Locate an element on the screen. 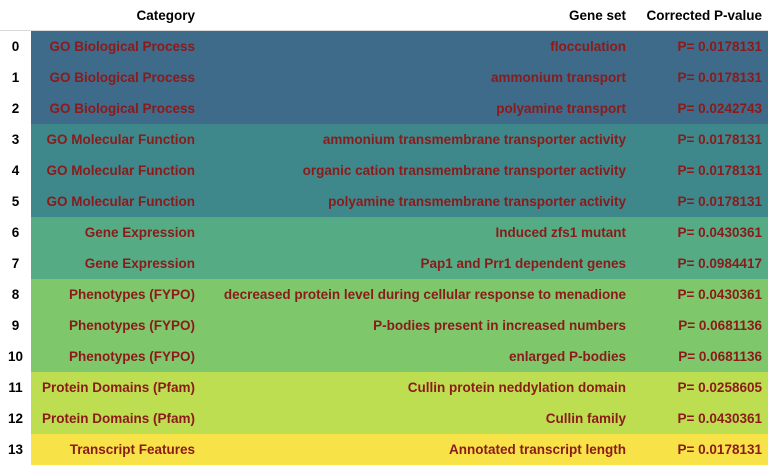  row-index: 6 is located at coordinates (15, 232).